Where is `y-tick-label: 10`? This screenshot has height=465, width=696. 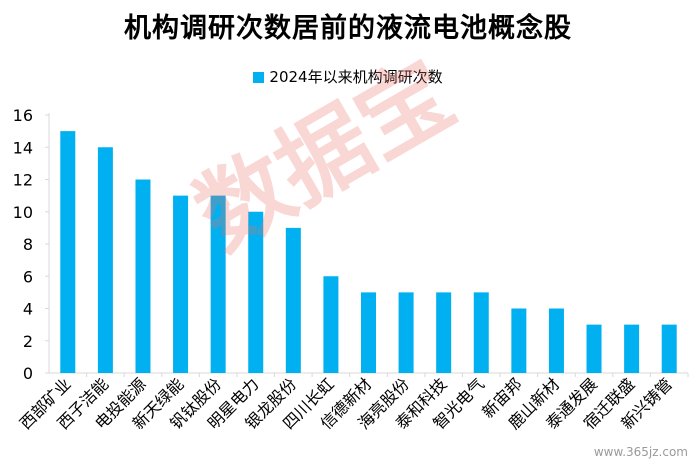 y-tick-label: 10 is located at coordinates (23, 212).